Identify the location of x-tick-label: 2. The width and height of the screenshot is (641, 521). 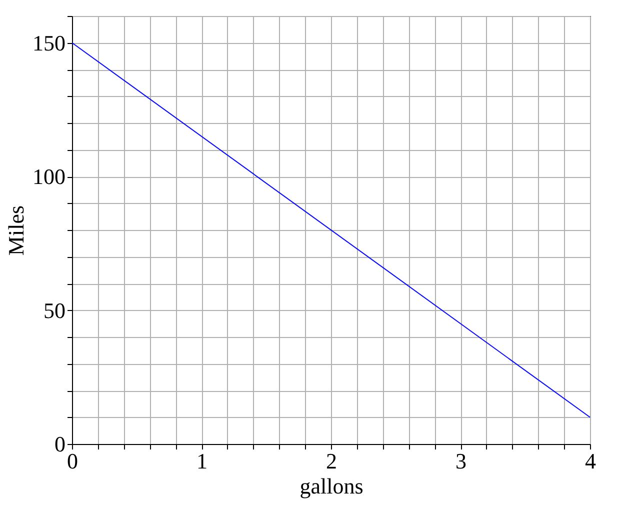
(331, 461).